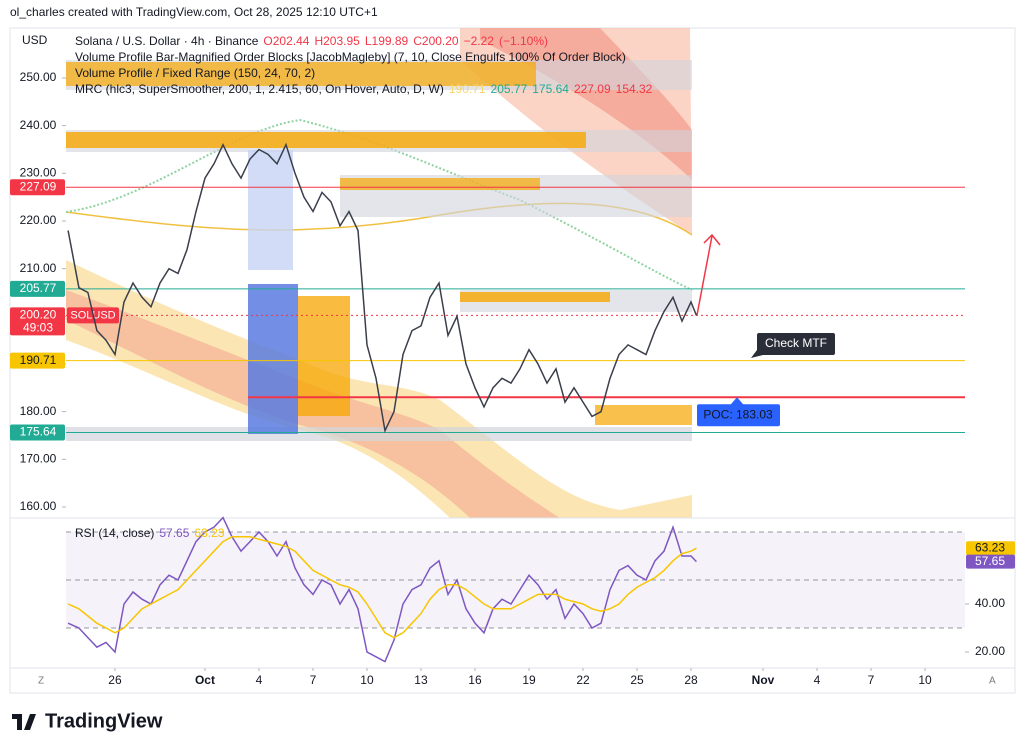  What do you see at coordinates (38, 173) in the screenshot?
I see `y-tick-label: 230.00` at bounding box center [38, 173].